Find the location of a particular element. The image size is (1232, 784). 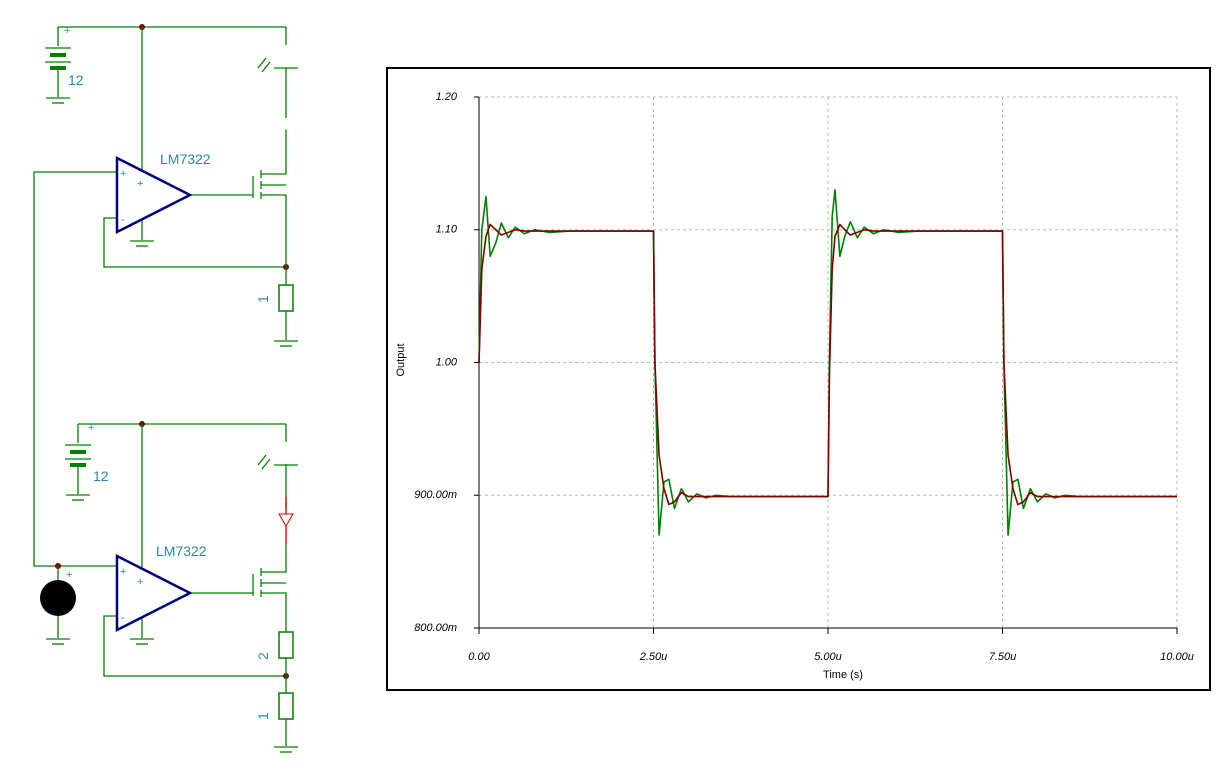

x-tick-label: 0.00 is located at coordinates (479, 657).